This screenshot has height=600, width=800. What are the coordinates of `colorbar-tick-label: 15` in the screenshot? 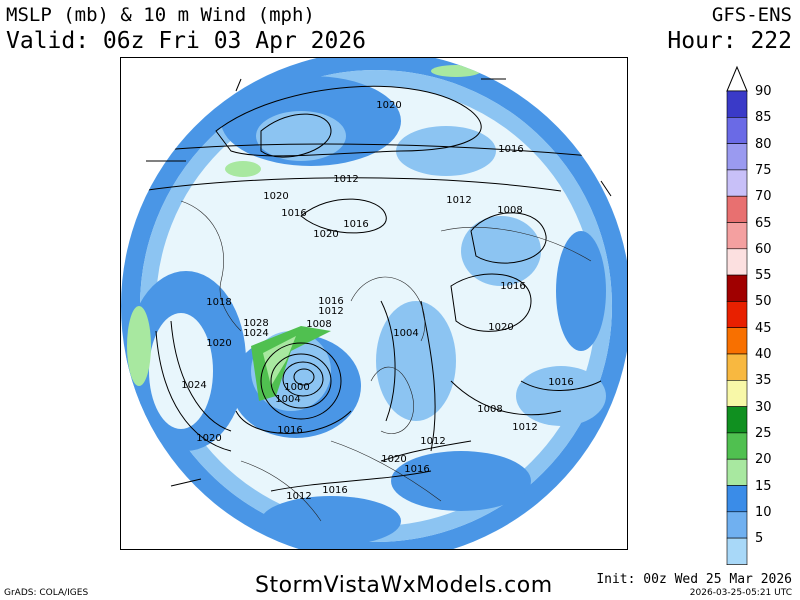 It's located at (763, 486).